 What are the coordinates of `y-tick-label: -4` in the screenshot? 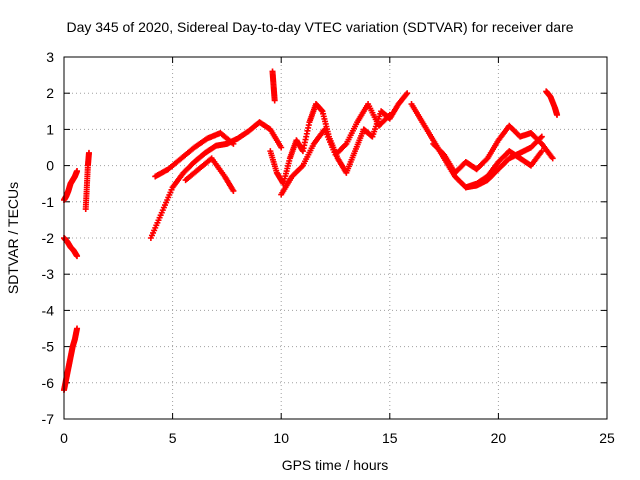 It's located at (48, 310).